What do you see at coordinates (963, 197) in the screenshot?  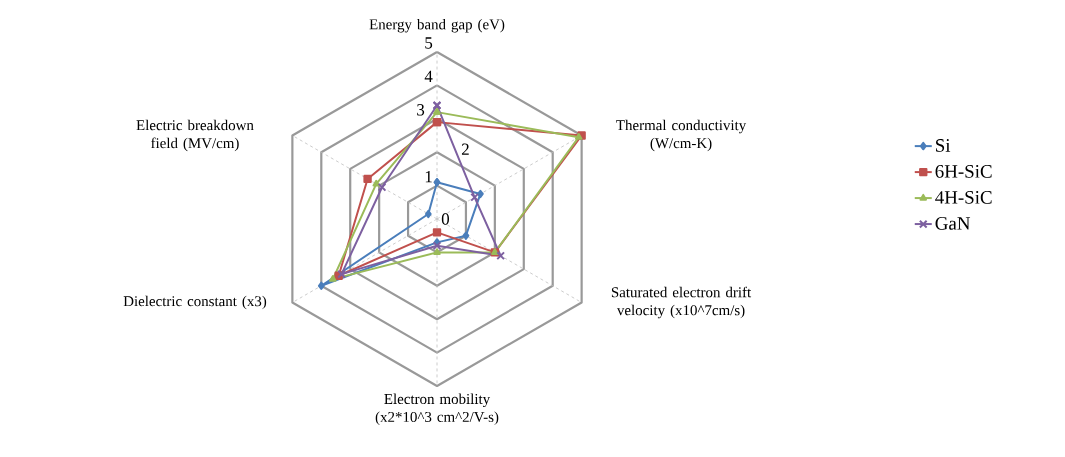 I see `legend-label: 4H-SiC` at bounding box center [963, 197].